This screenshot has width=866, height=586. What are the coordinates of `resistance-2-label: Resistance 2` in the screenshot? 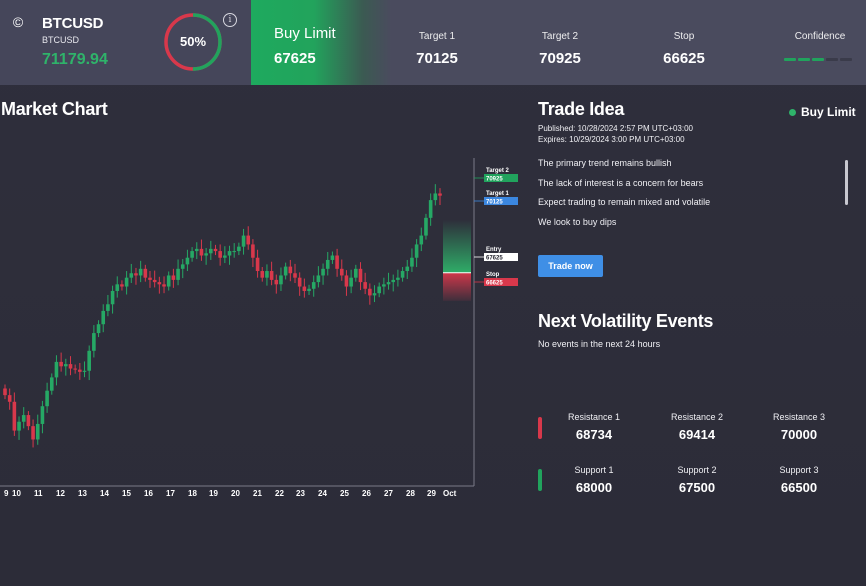 It's located at (697, 417).